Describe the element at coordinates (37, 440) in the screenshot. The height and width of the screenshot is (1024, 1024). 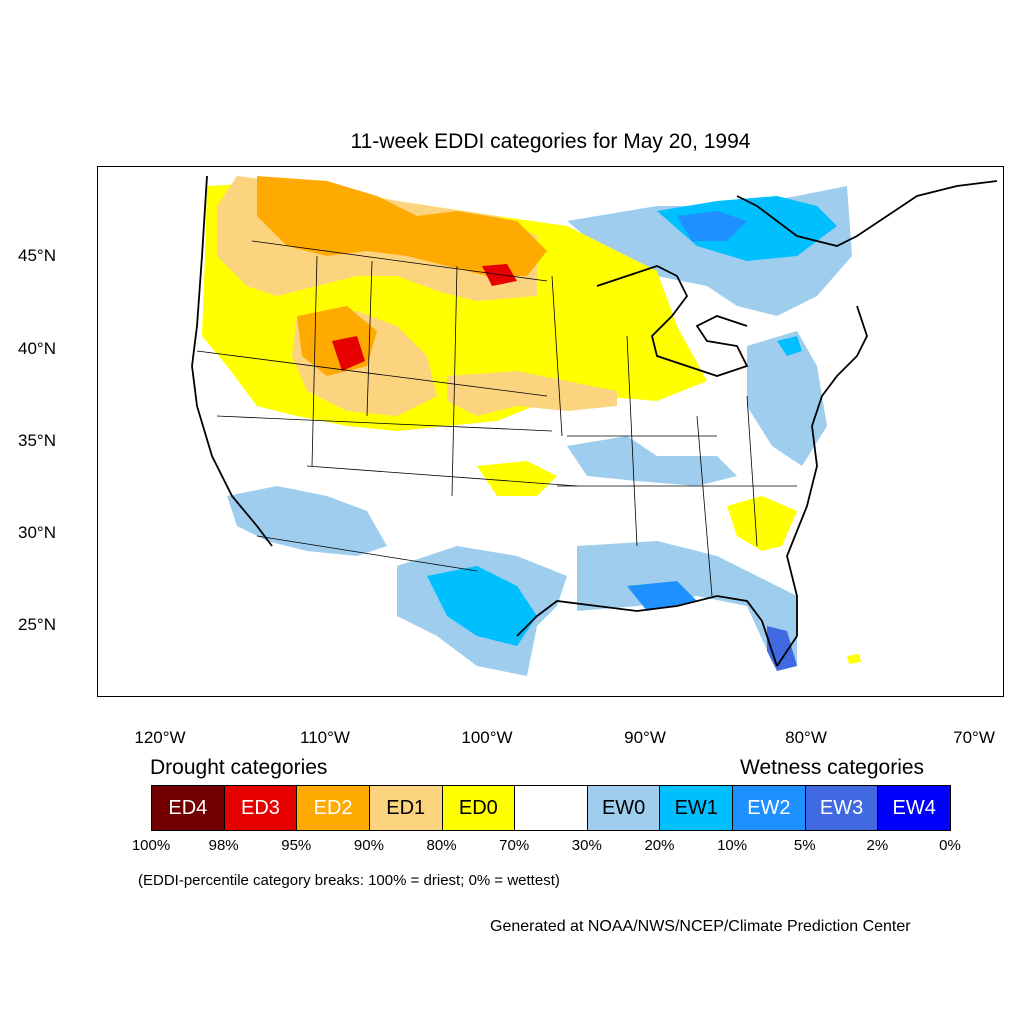
I see `lat-tick-35n: 35°N` at that location.